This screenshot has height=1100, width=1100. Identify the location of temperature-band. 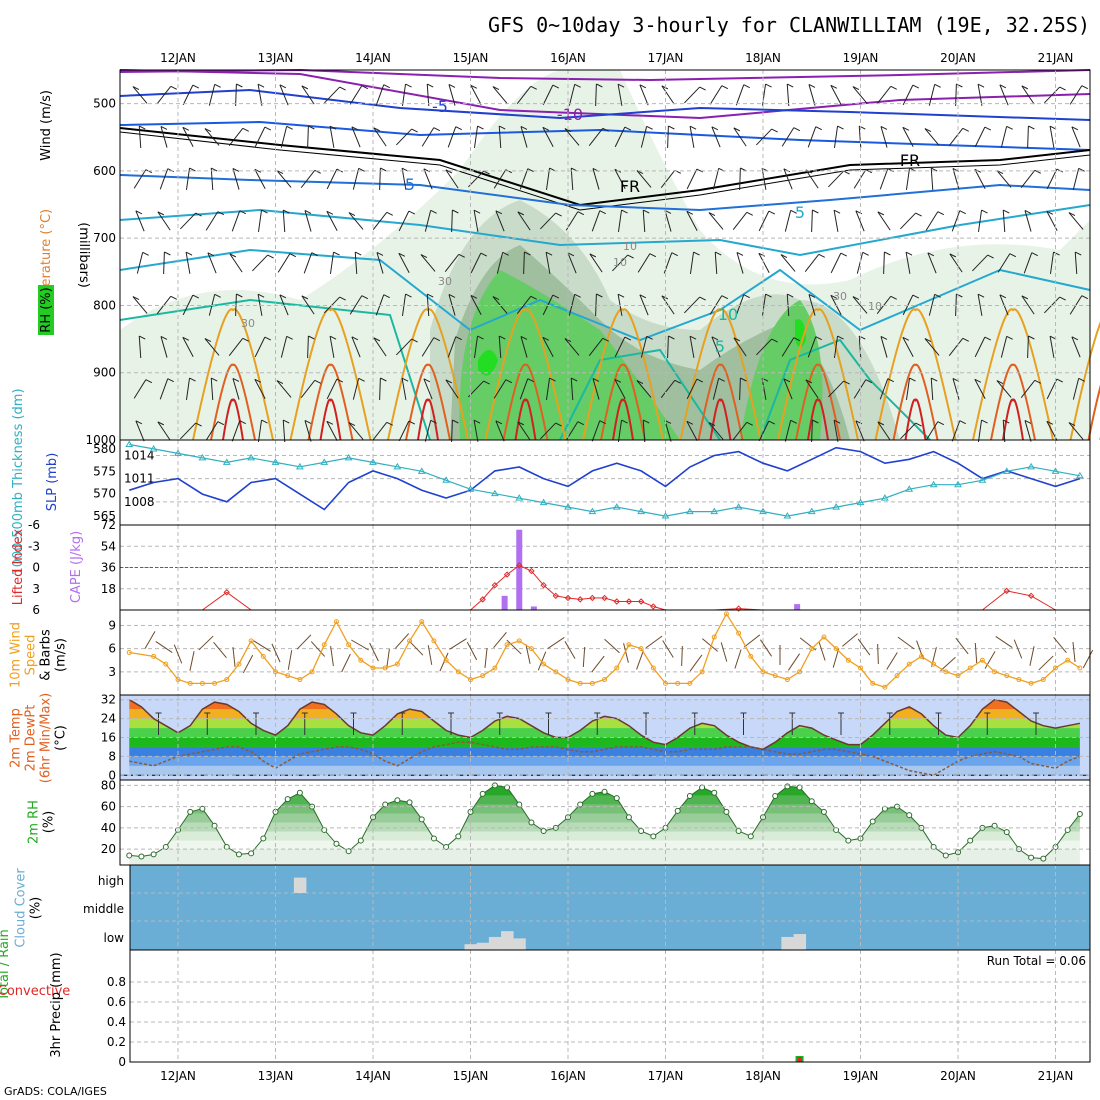
(604, 751).